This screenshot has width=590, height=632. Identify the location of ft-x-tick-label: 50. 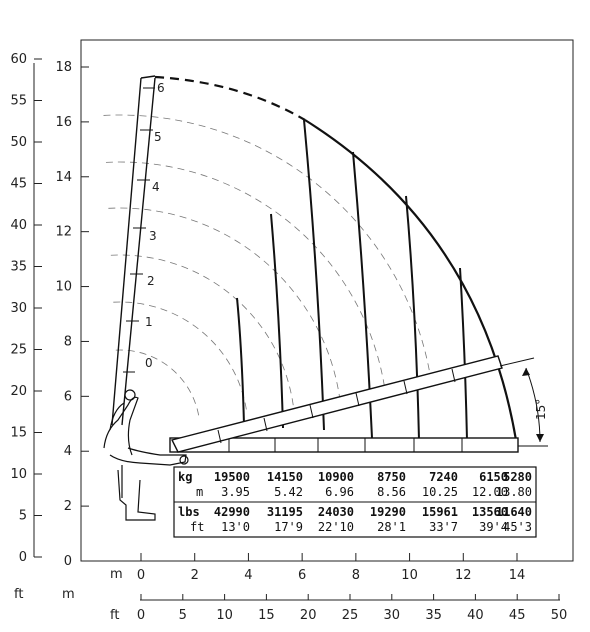
(559, 615).